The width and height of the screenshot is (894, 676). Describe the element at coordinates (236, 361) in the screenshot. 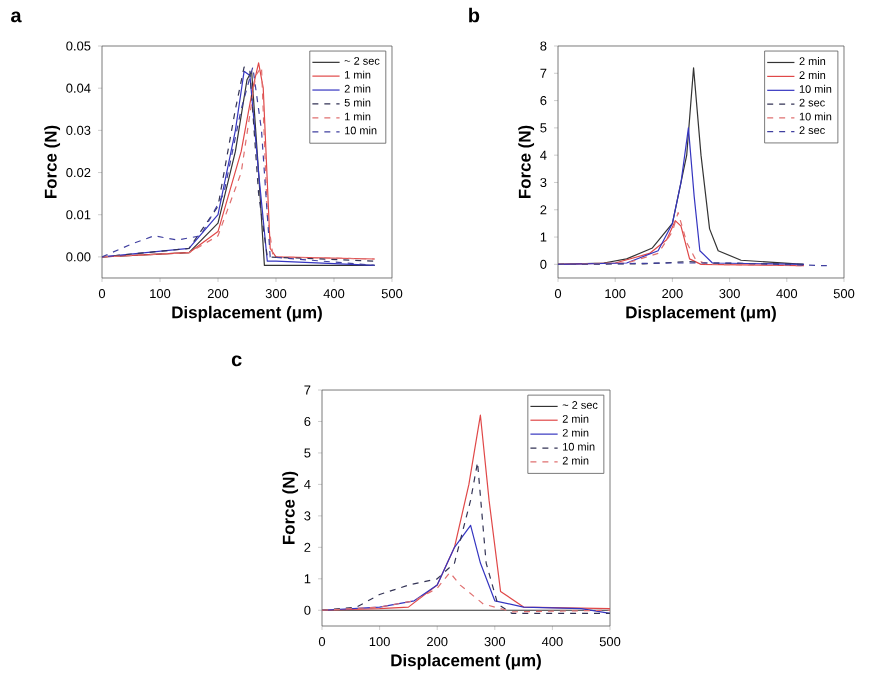

I see `chart-title: c` at that location.